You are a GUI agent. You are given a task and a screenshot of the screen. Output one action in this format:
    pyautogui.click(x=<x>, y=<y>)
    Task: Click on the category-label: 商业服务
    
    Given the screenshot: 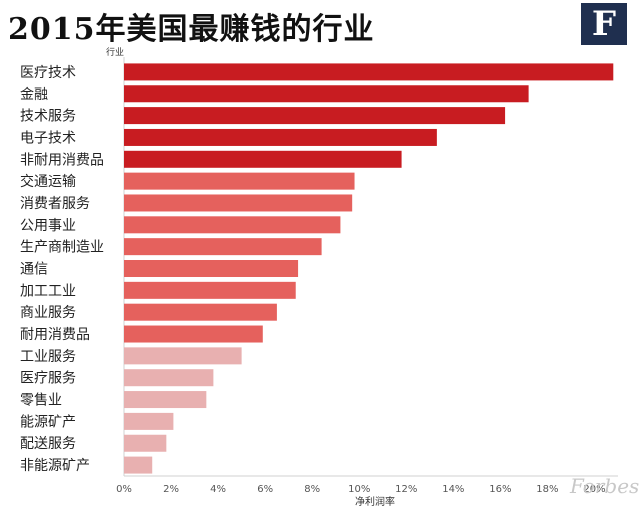 What is the action you would take?
    pyautogui.click(x=48, y=313)
    